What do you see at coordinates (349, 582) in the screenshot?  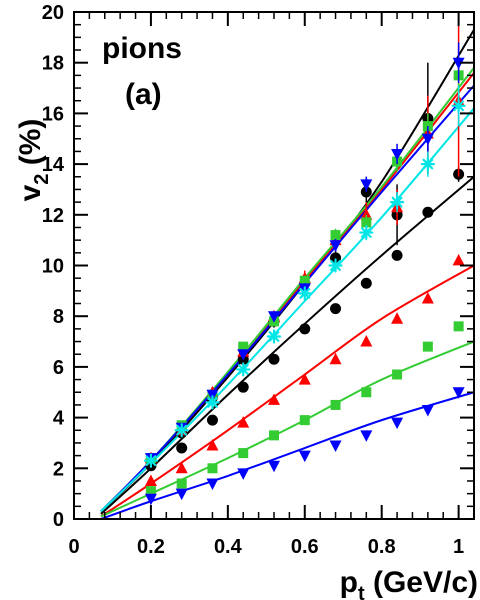 I see `x-axis-label-main: p` at bounding box center [349, 582].